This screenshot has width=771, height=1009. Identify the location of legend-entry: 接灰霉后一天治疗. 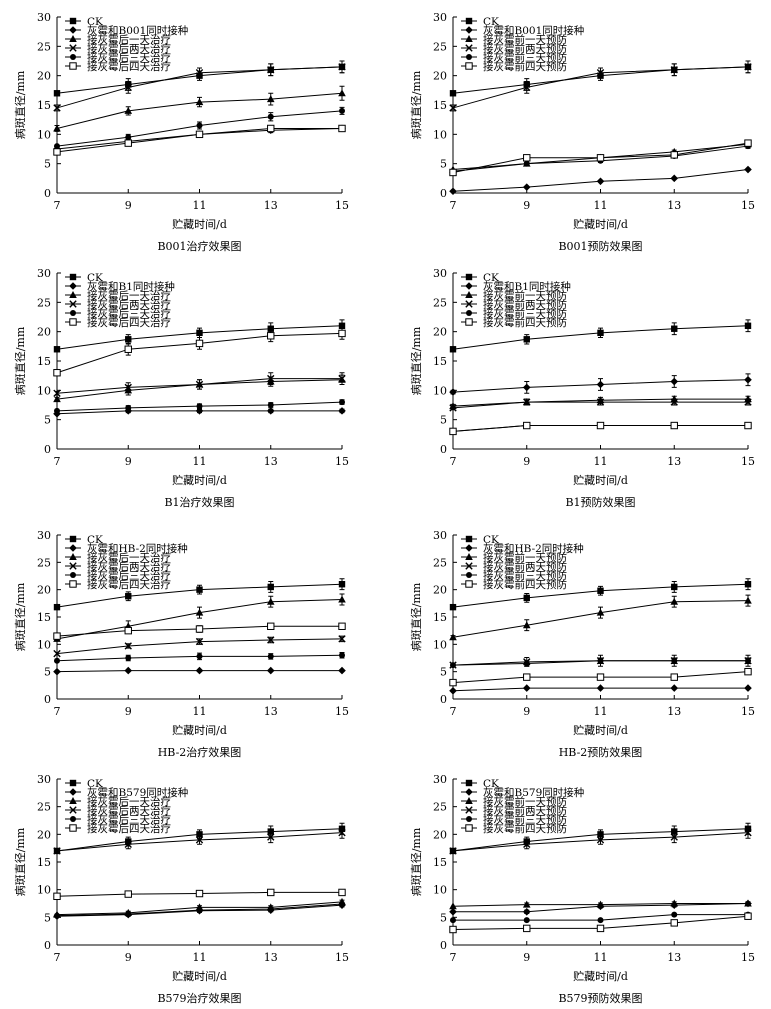
(129, 801).